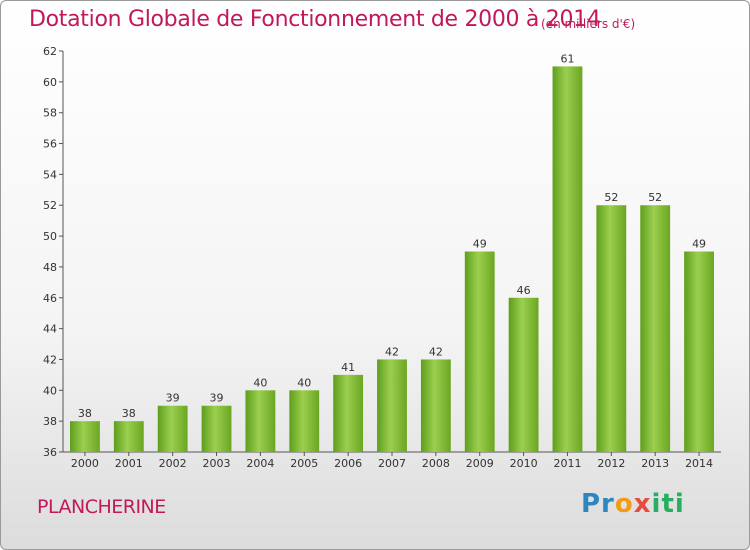  Describe the element at coordinates (217, 398) in the screenshot. I see `value-label-2003: 39` at that location.